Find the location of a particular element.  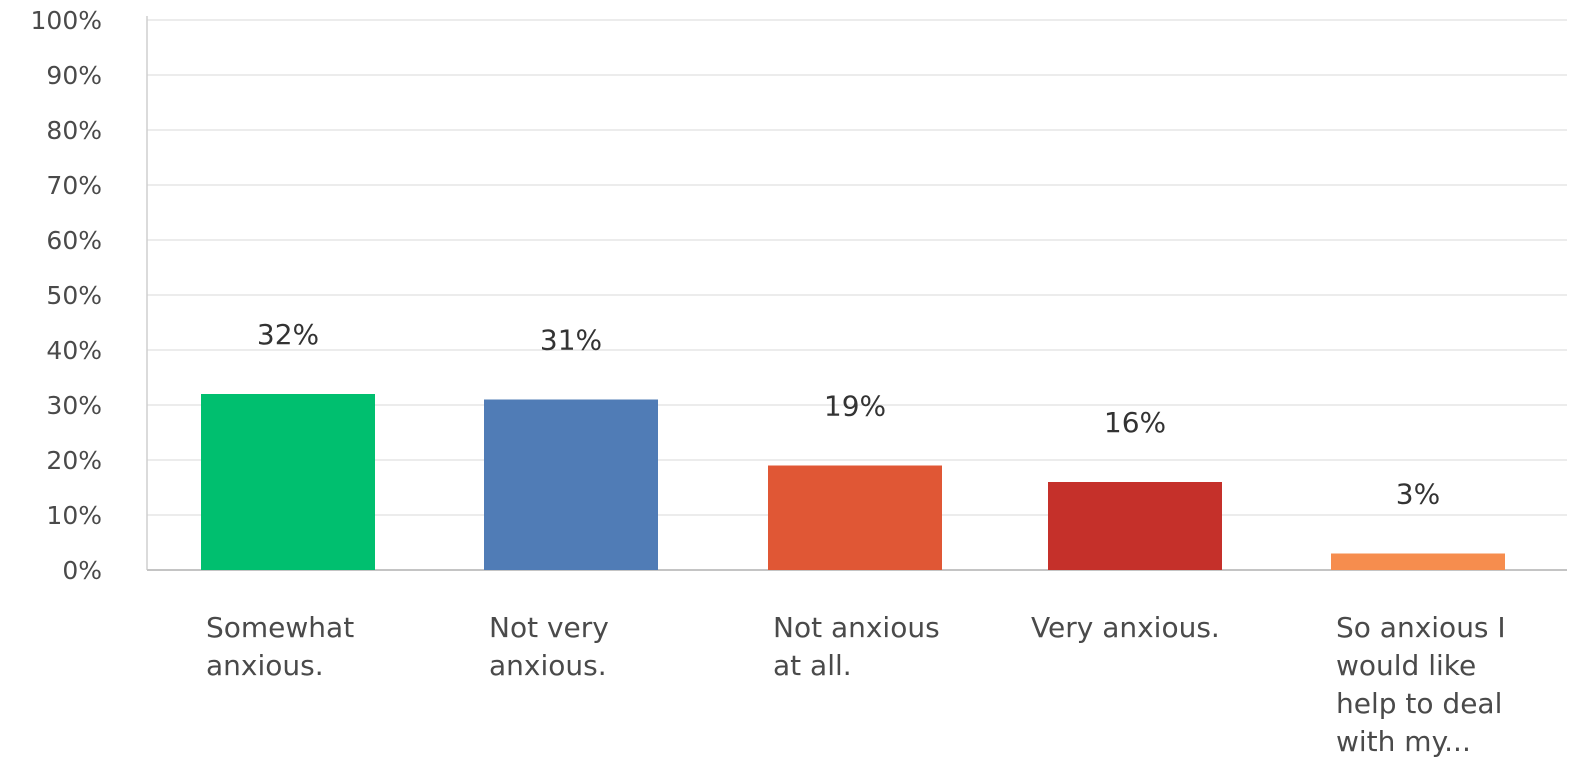

bar-value-label: 31% is located at coordinates (571, 340).